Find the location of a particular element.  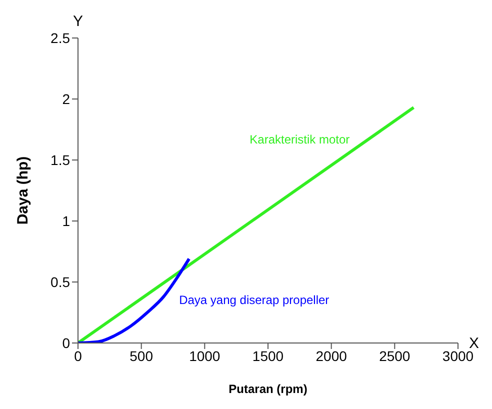

x-tick-label: 1500 is located at coordinates (268, 356).